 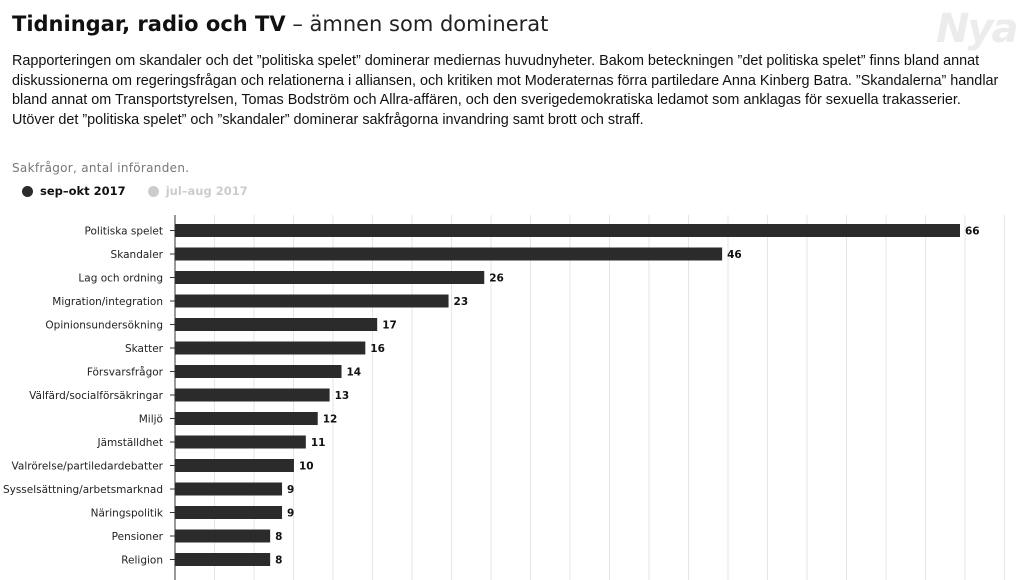 What do you see at coordinates (124, 232) in the screenshot?
I see `category-label: Politiska spelet` at bounding box center [124, 232].